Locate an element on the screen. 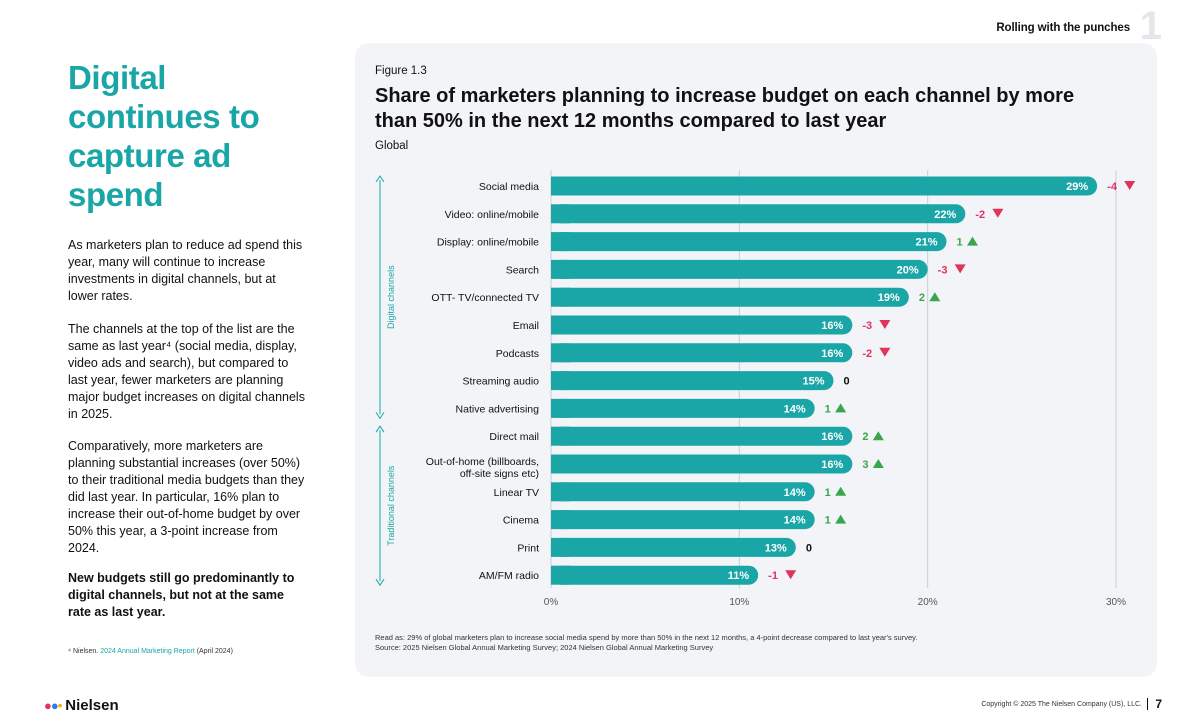 This screenshot has height=728, width=1200. value-label: 19% is located at coordinates (889, 298).